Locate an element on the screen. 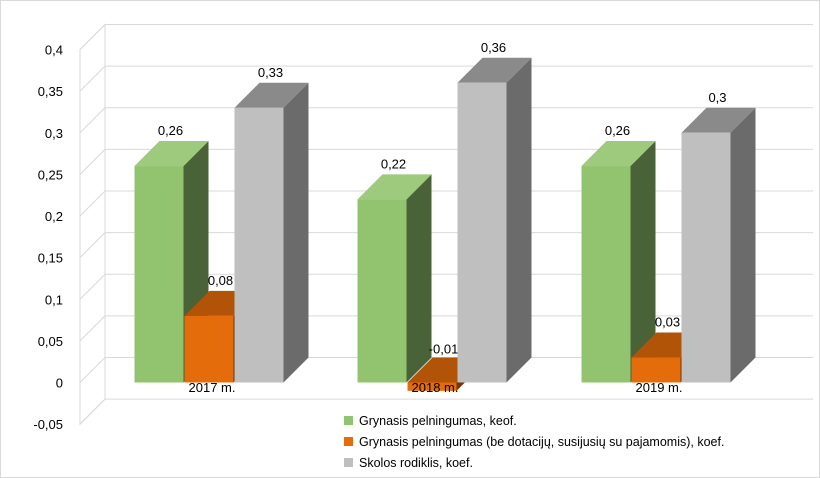 The width and height of the screenshot is (820, 478). data-label: 0,22 is located at coordinates (393, 163).